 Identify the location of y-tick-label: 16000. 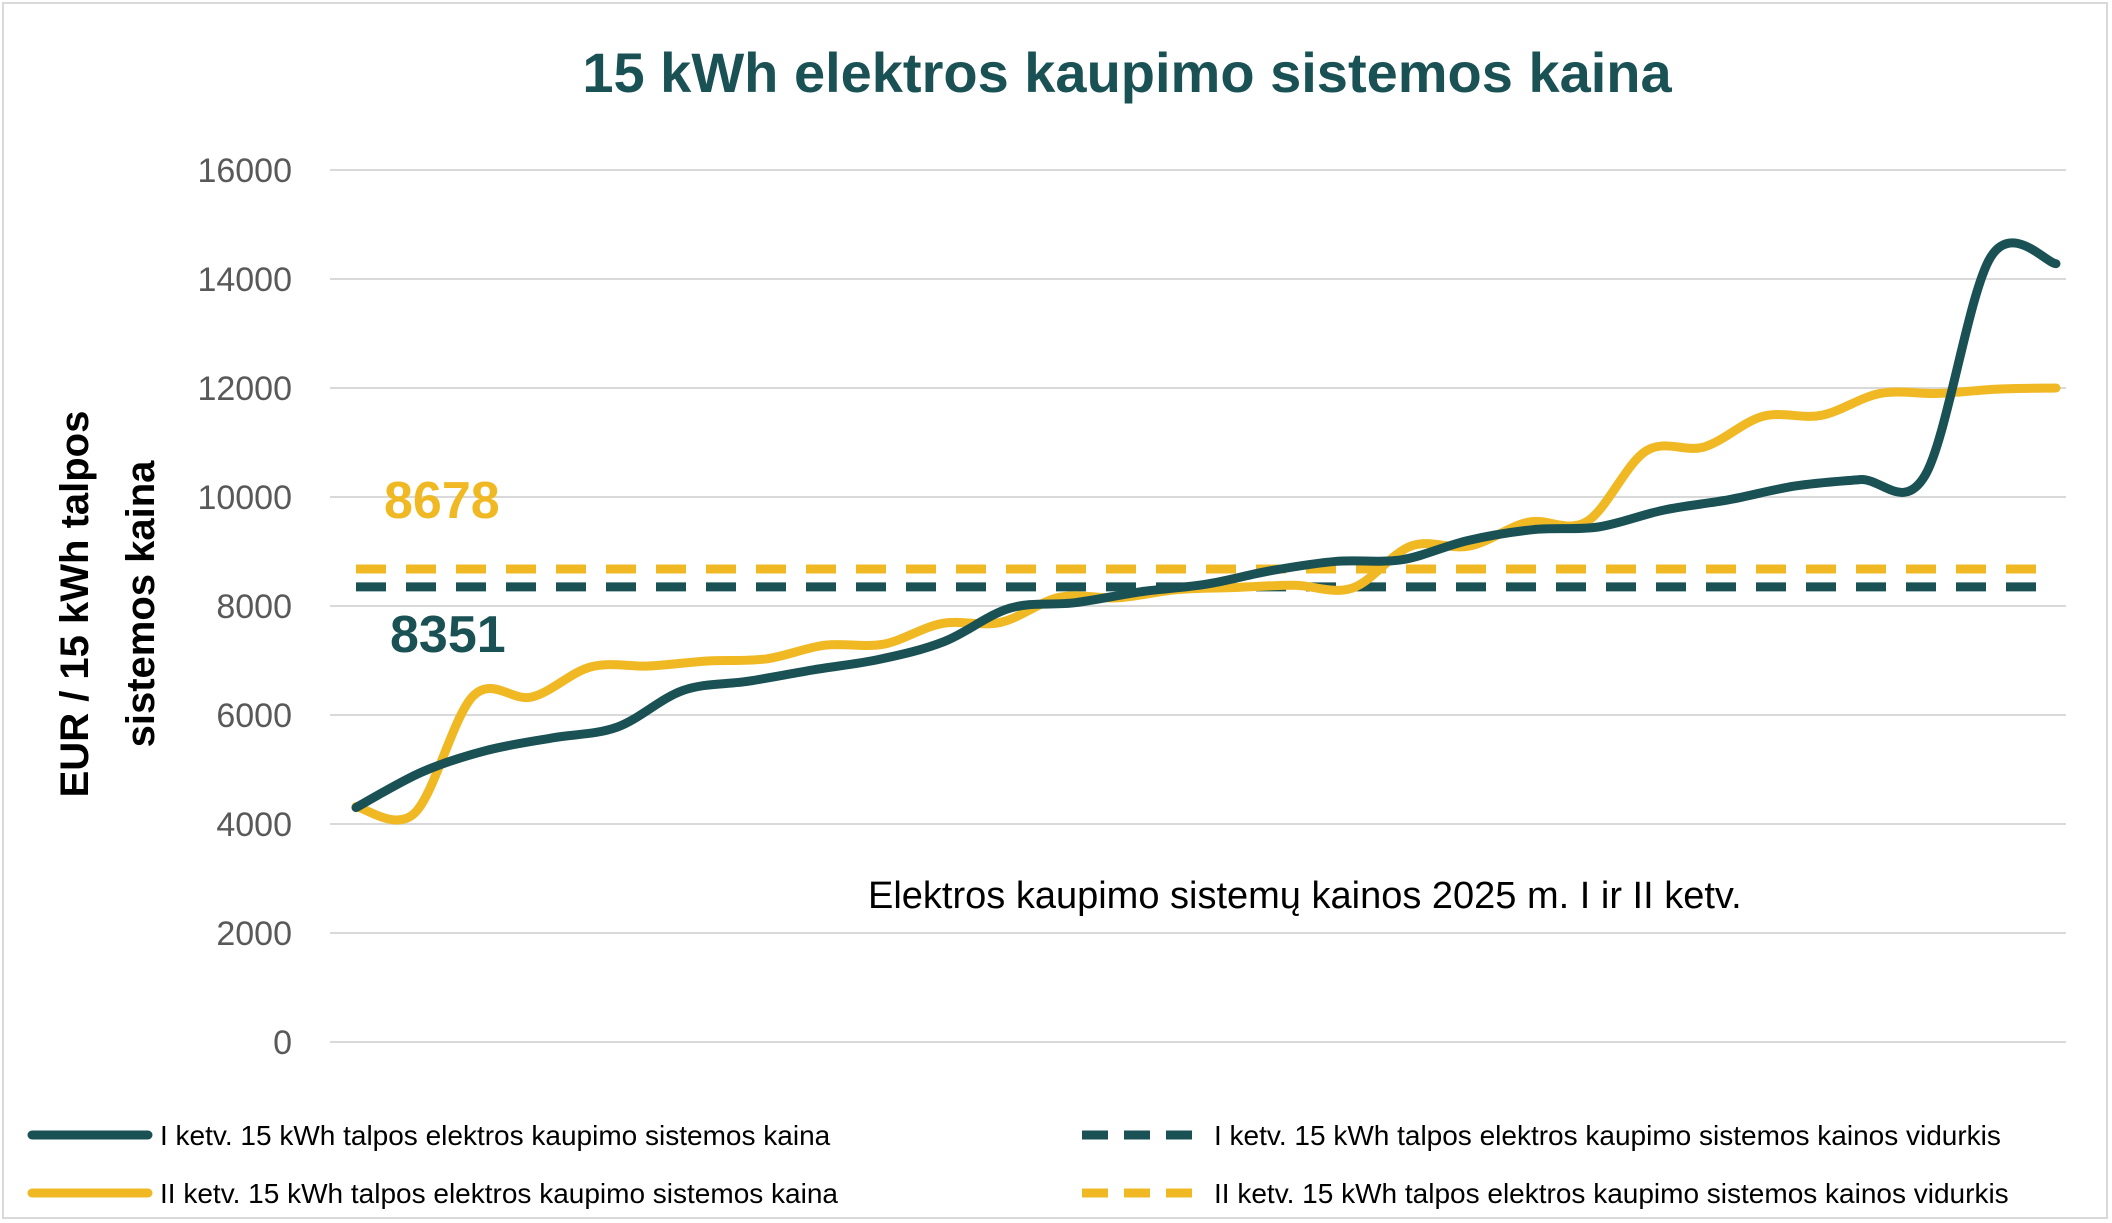
(244, 171).